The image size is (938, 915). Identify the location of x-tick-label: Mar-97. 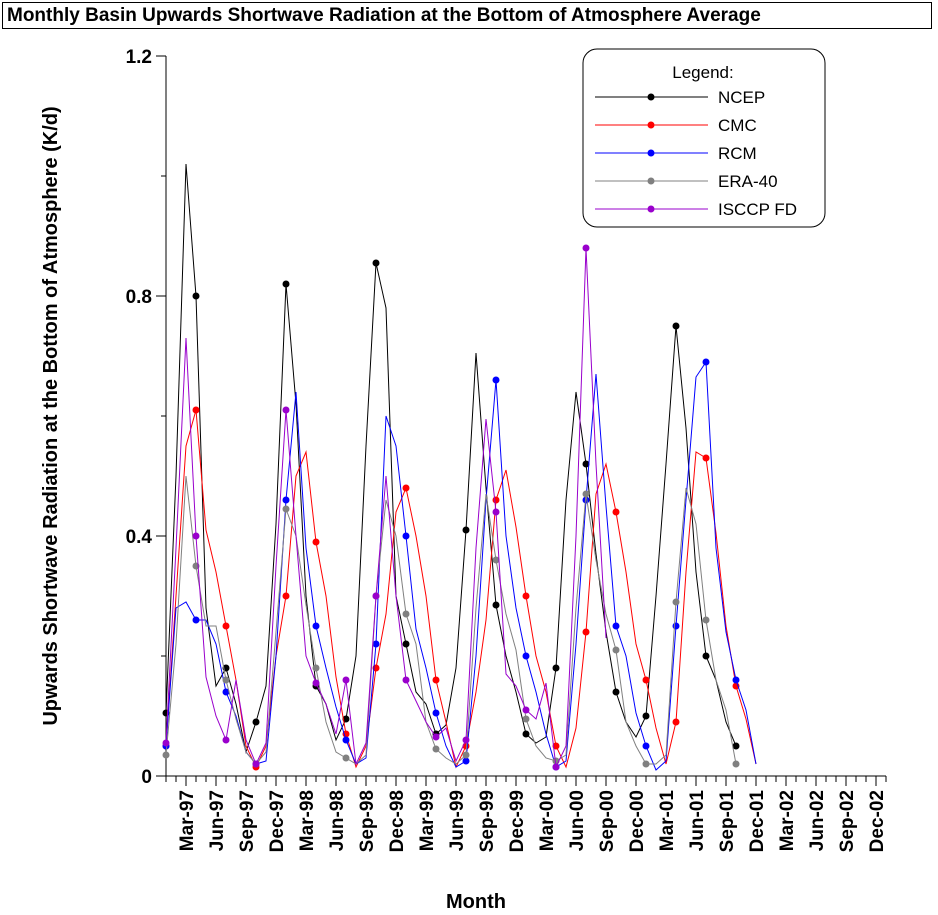
(187, 820).